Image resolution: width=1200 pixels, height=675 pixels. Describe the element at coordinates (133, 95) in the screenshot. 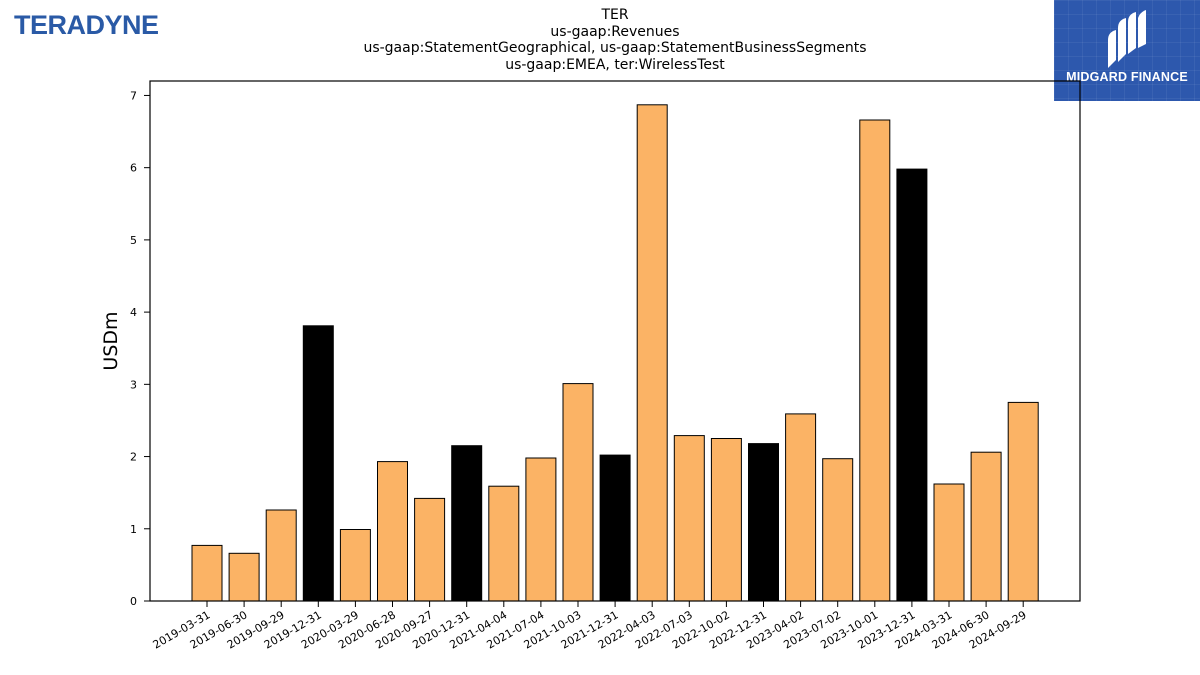

I see `y-tick-label-7: 7` at that location.